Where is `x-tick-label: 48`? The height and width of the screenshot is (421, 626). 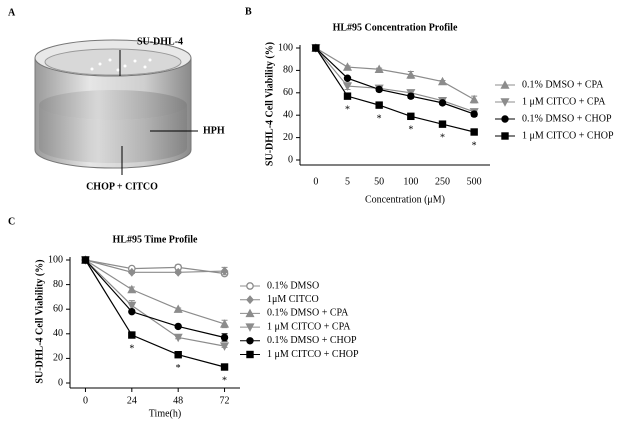 x-tick-label: 48 is located at coordinates (178, 400).